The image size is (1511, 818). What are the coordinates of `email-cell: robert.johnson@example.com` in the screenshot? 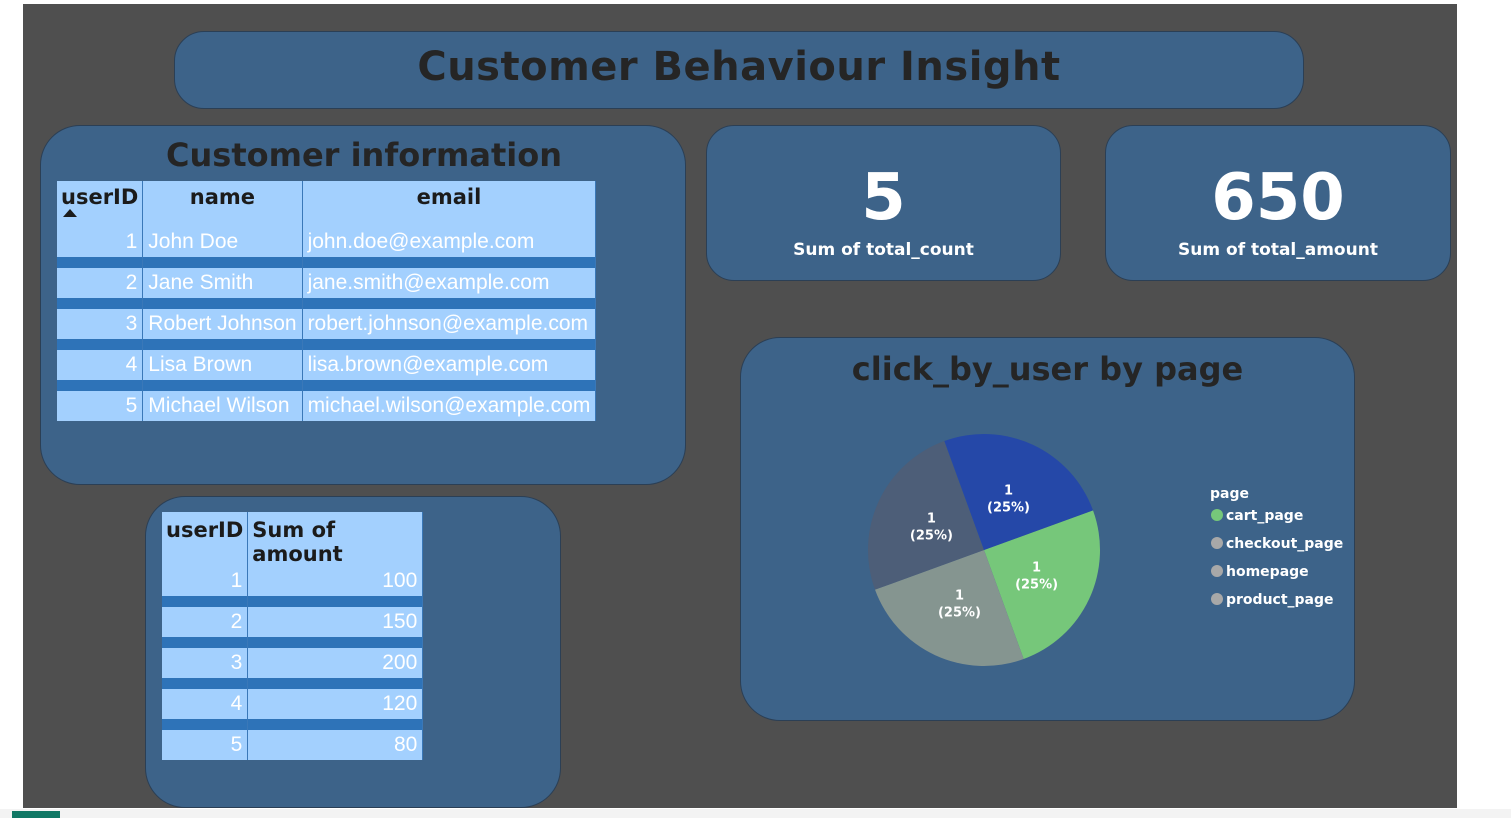 It's located at (449, 324).